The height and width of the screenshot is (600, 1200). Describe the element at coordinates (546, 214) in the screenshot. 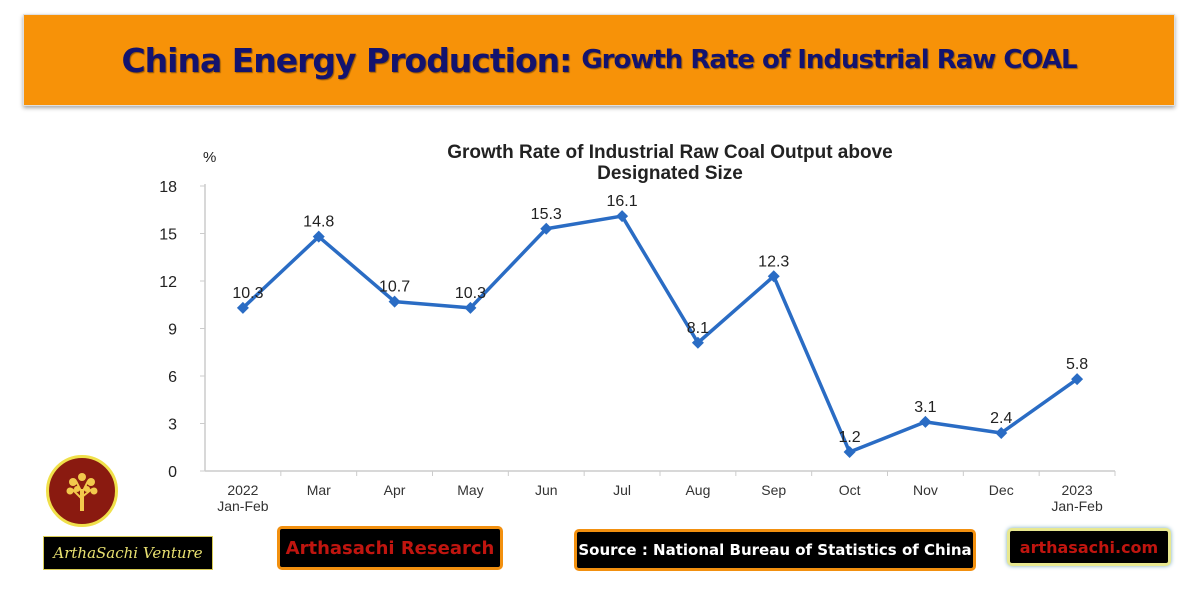

I see `data-label: 15.3` at that location.